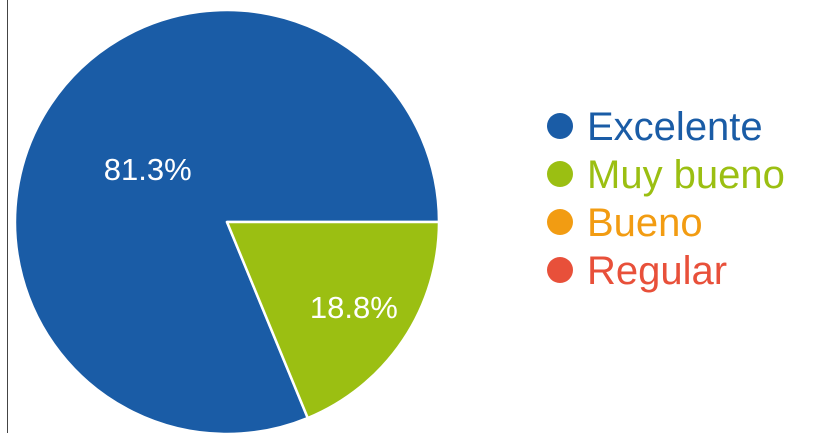 The image size is (832, 438). Describe the element at coordinates (686, 175) in the screenshot. I see `legend-label-muy-bueno: Muy bueno` at that location.